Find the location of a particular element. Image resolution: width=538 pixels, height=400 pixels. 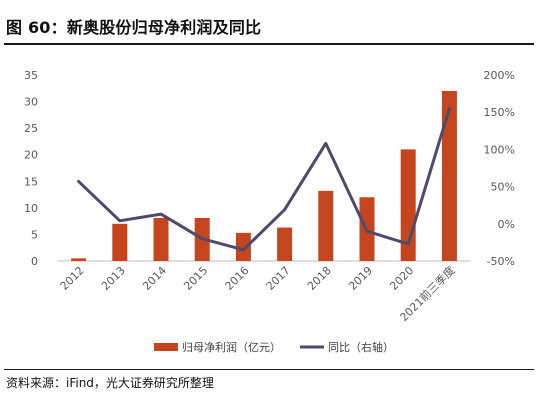

left-tick-label: 15 is located at coordinates (31, 181).